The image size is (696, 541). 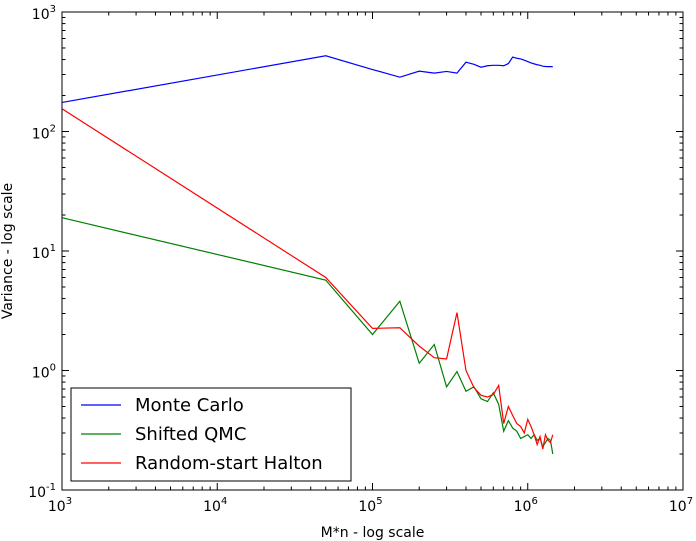 I want to click on legend-label: Random-start Halton, so click(x=229, y=463).